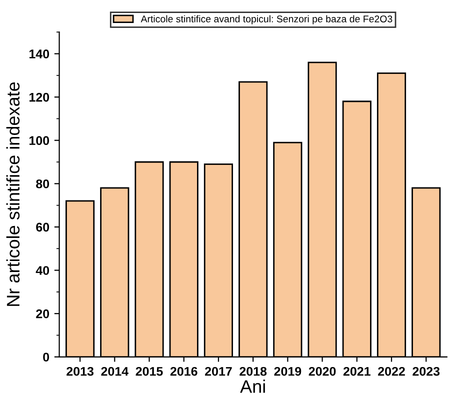 The image size is (456, 401). Describe the element at coordinates (149, 371) in the screenshot. I see `x-tick-label: 2015` at that location.